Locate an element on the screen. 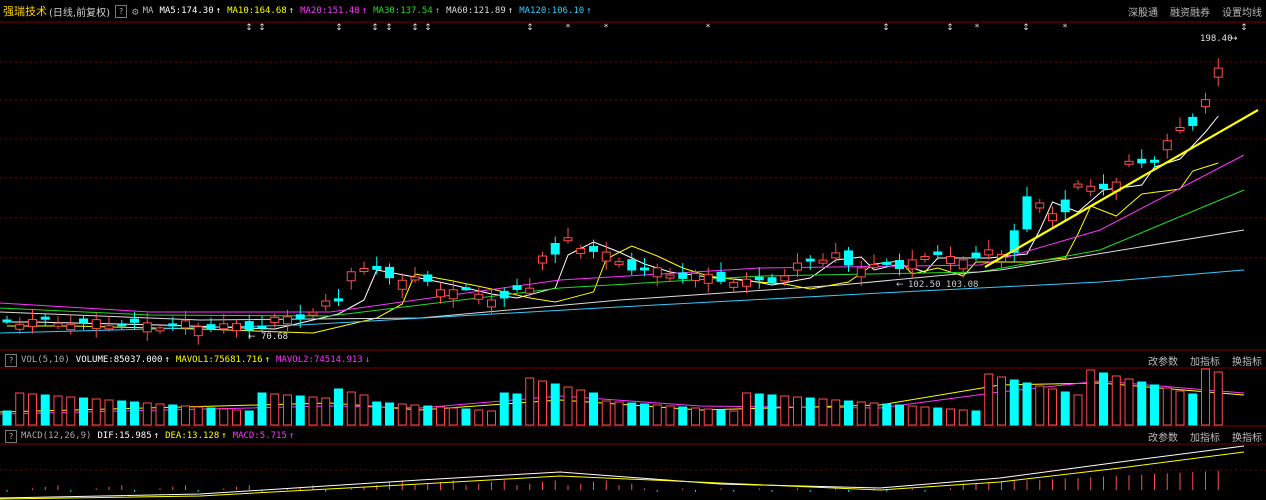 This screenshot has height=500, width=1266. macd-add-indicator-button: 加指标 is located at coordinates (1205, 438).